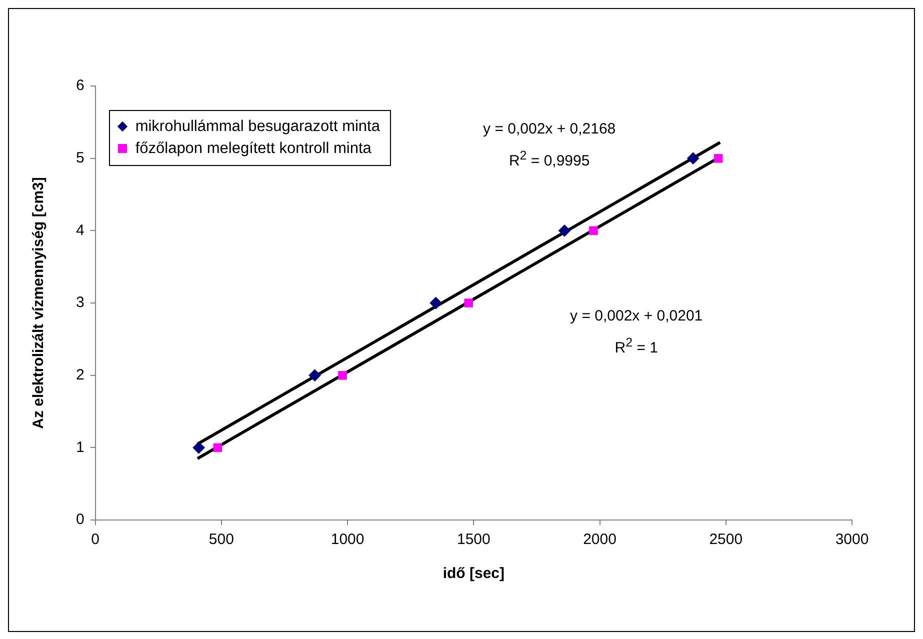  I want to click on y-tick-label: 0, so click(80, 519).